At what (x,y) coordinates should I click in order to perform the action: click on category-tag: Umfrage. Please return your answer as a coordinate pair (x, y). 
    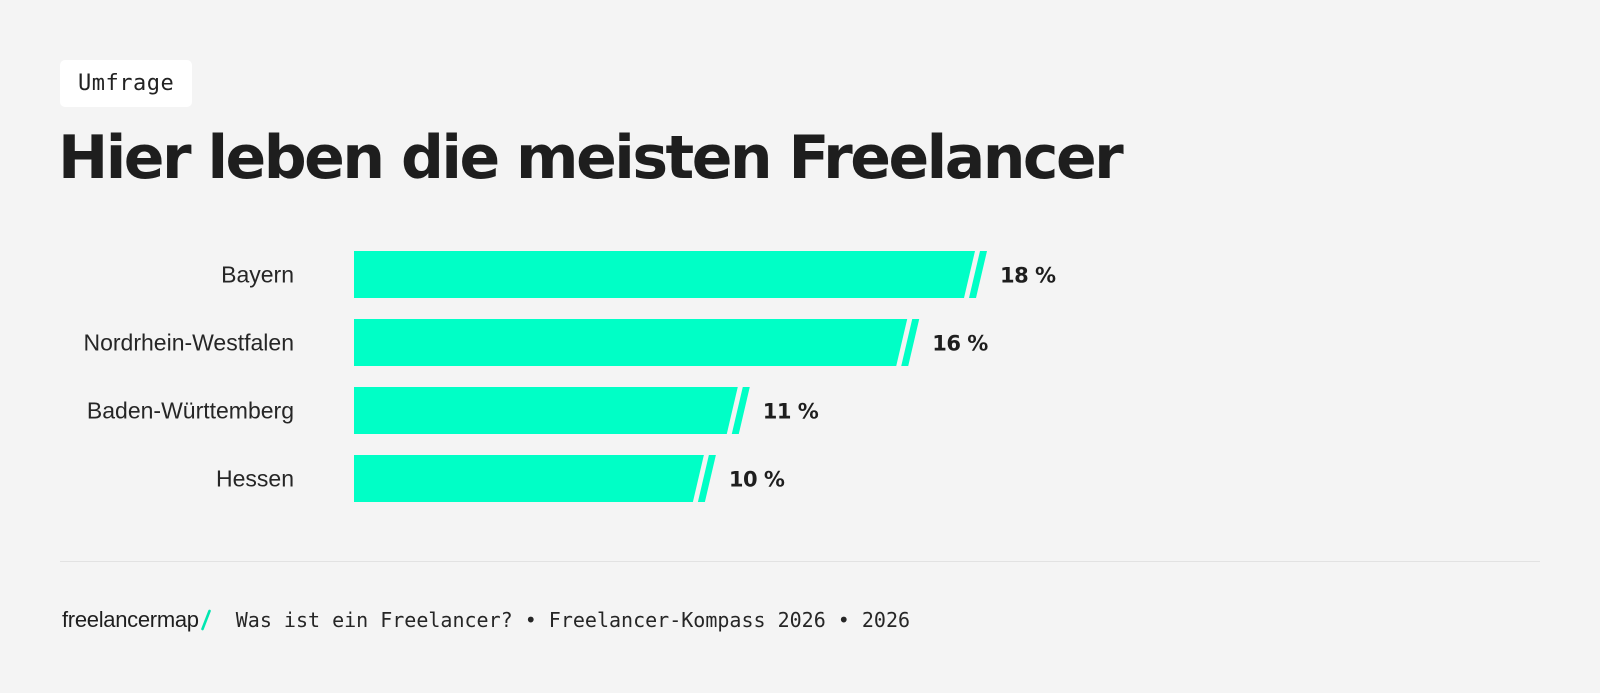
    Looking at the image, I should click on (126, 83).